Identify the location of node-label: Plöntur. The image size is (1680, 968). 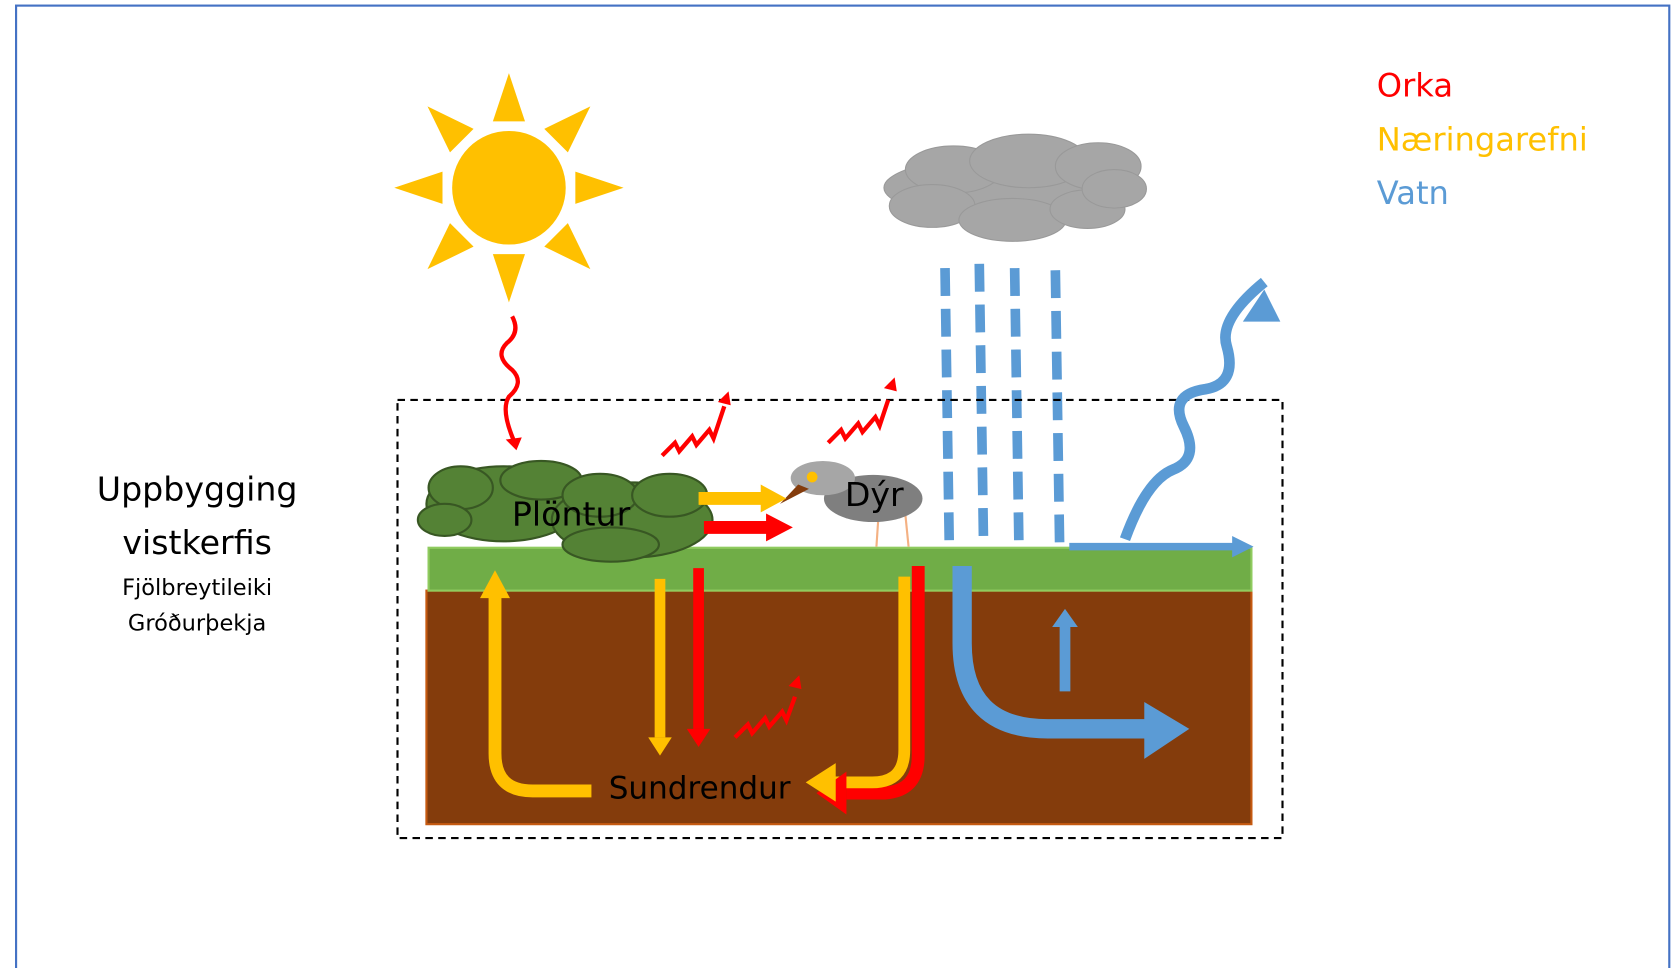
(571, 513).